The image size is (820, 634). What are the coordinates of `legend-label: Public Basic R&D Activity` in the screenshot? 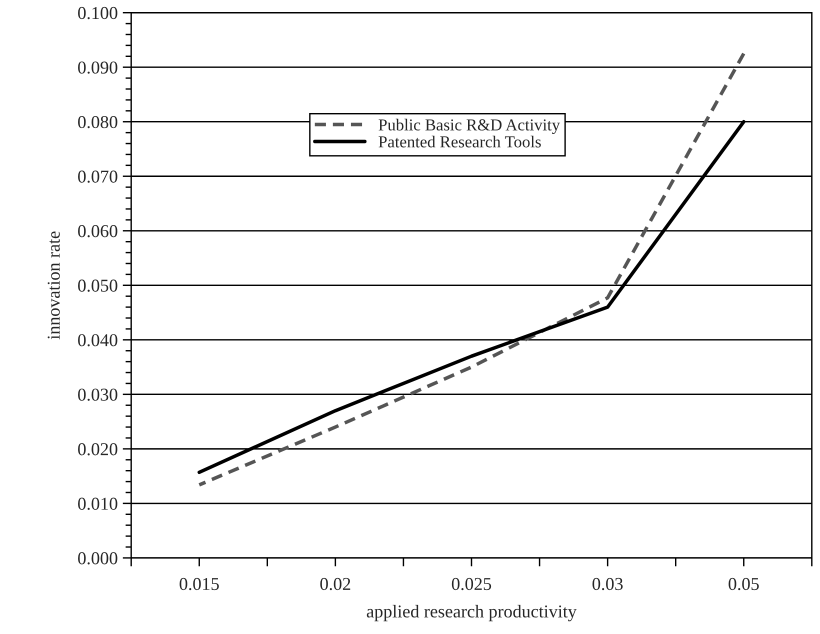 It's located at (469, 126).